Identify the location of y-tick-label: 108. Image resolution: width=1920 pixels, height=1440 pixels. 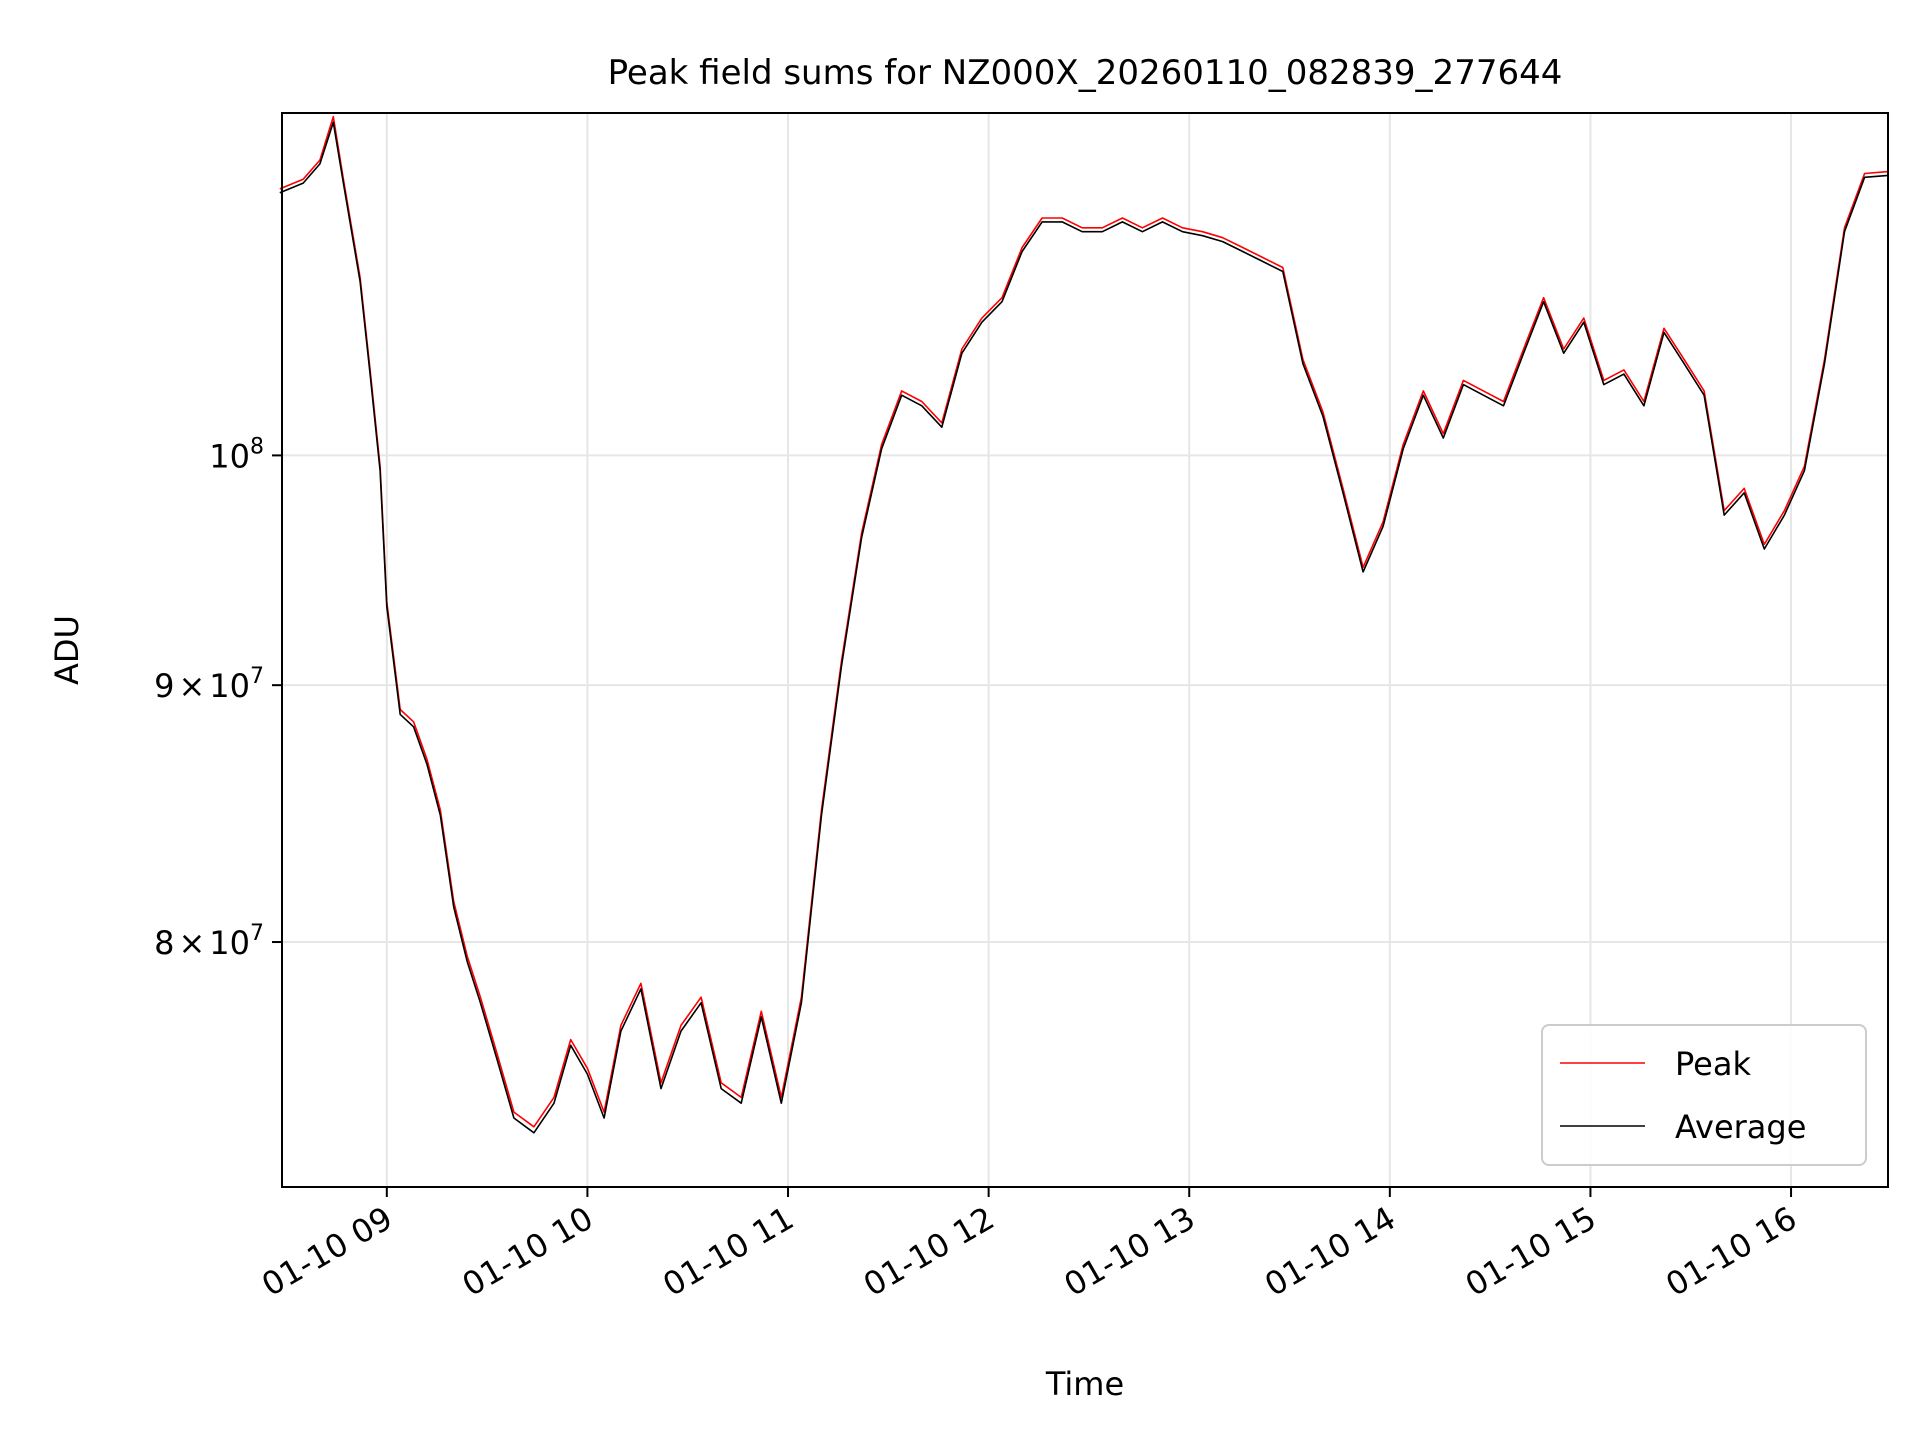
(236, 454).